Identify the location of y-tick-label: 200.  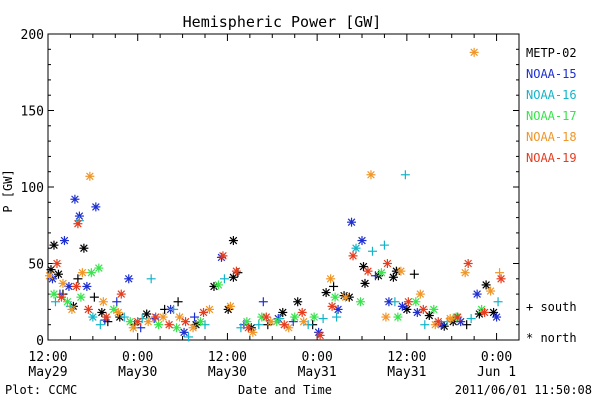
(32, 35).